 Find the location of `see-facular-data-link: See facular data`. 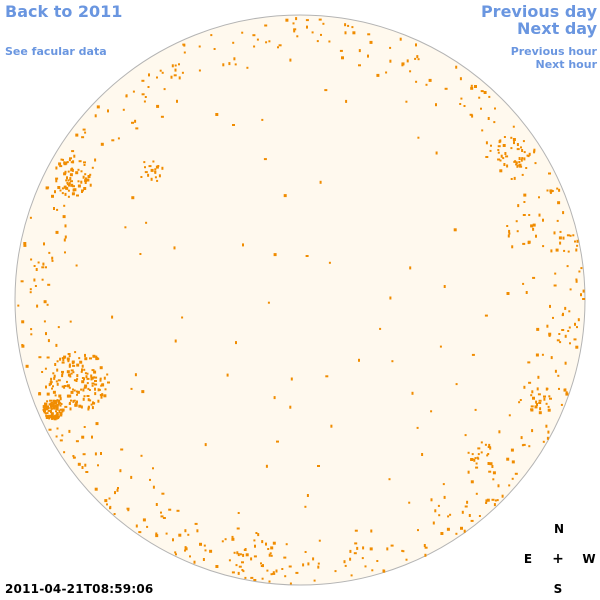

see-facular-data-link: See facular data is located at coordinates (56, 51).